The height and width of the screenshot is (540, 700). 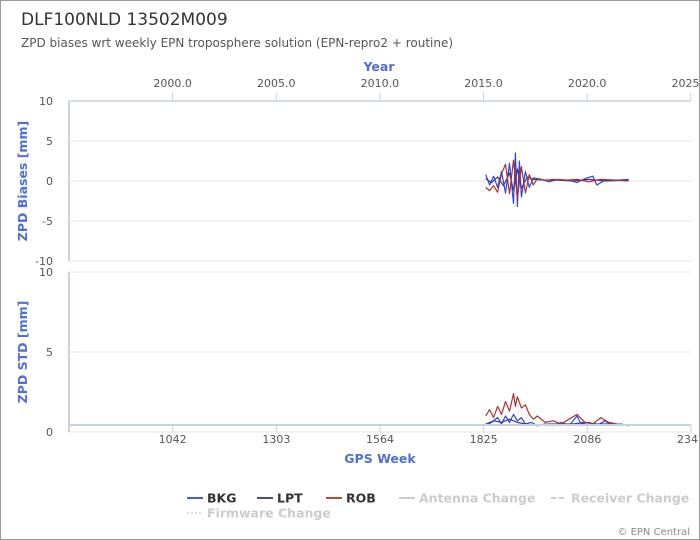 I want to click on top-axis-tick-label: 2025.0, so click(x=685, y=83).